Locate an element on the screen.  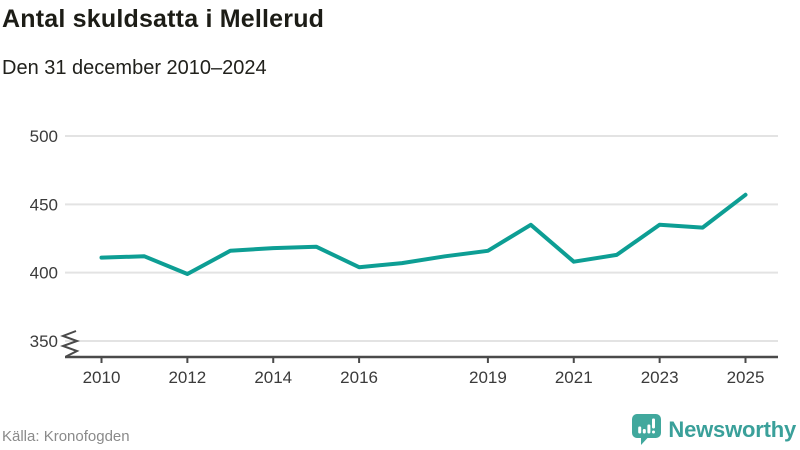
y-tick-label: 450 is located at coordinates (44, 204).